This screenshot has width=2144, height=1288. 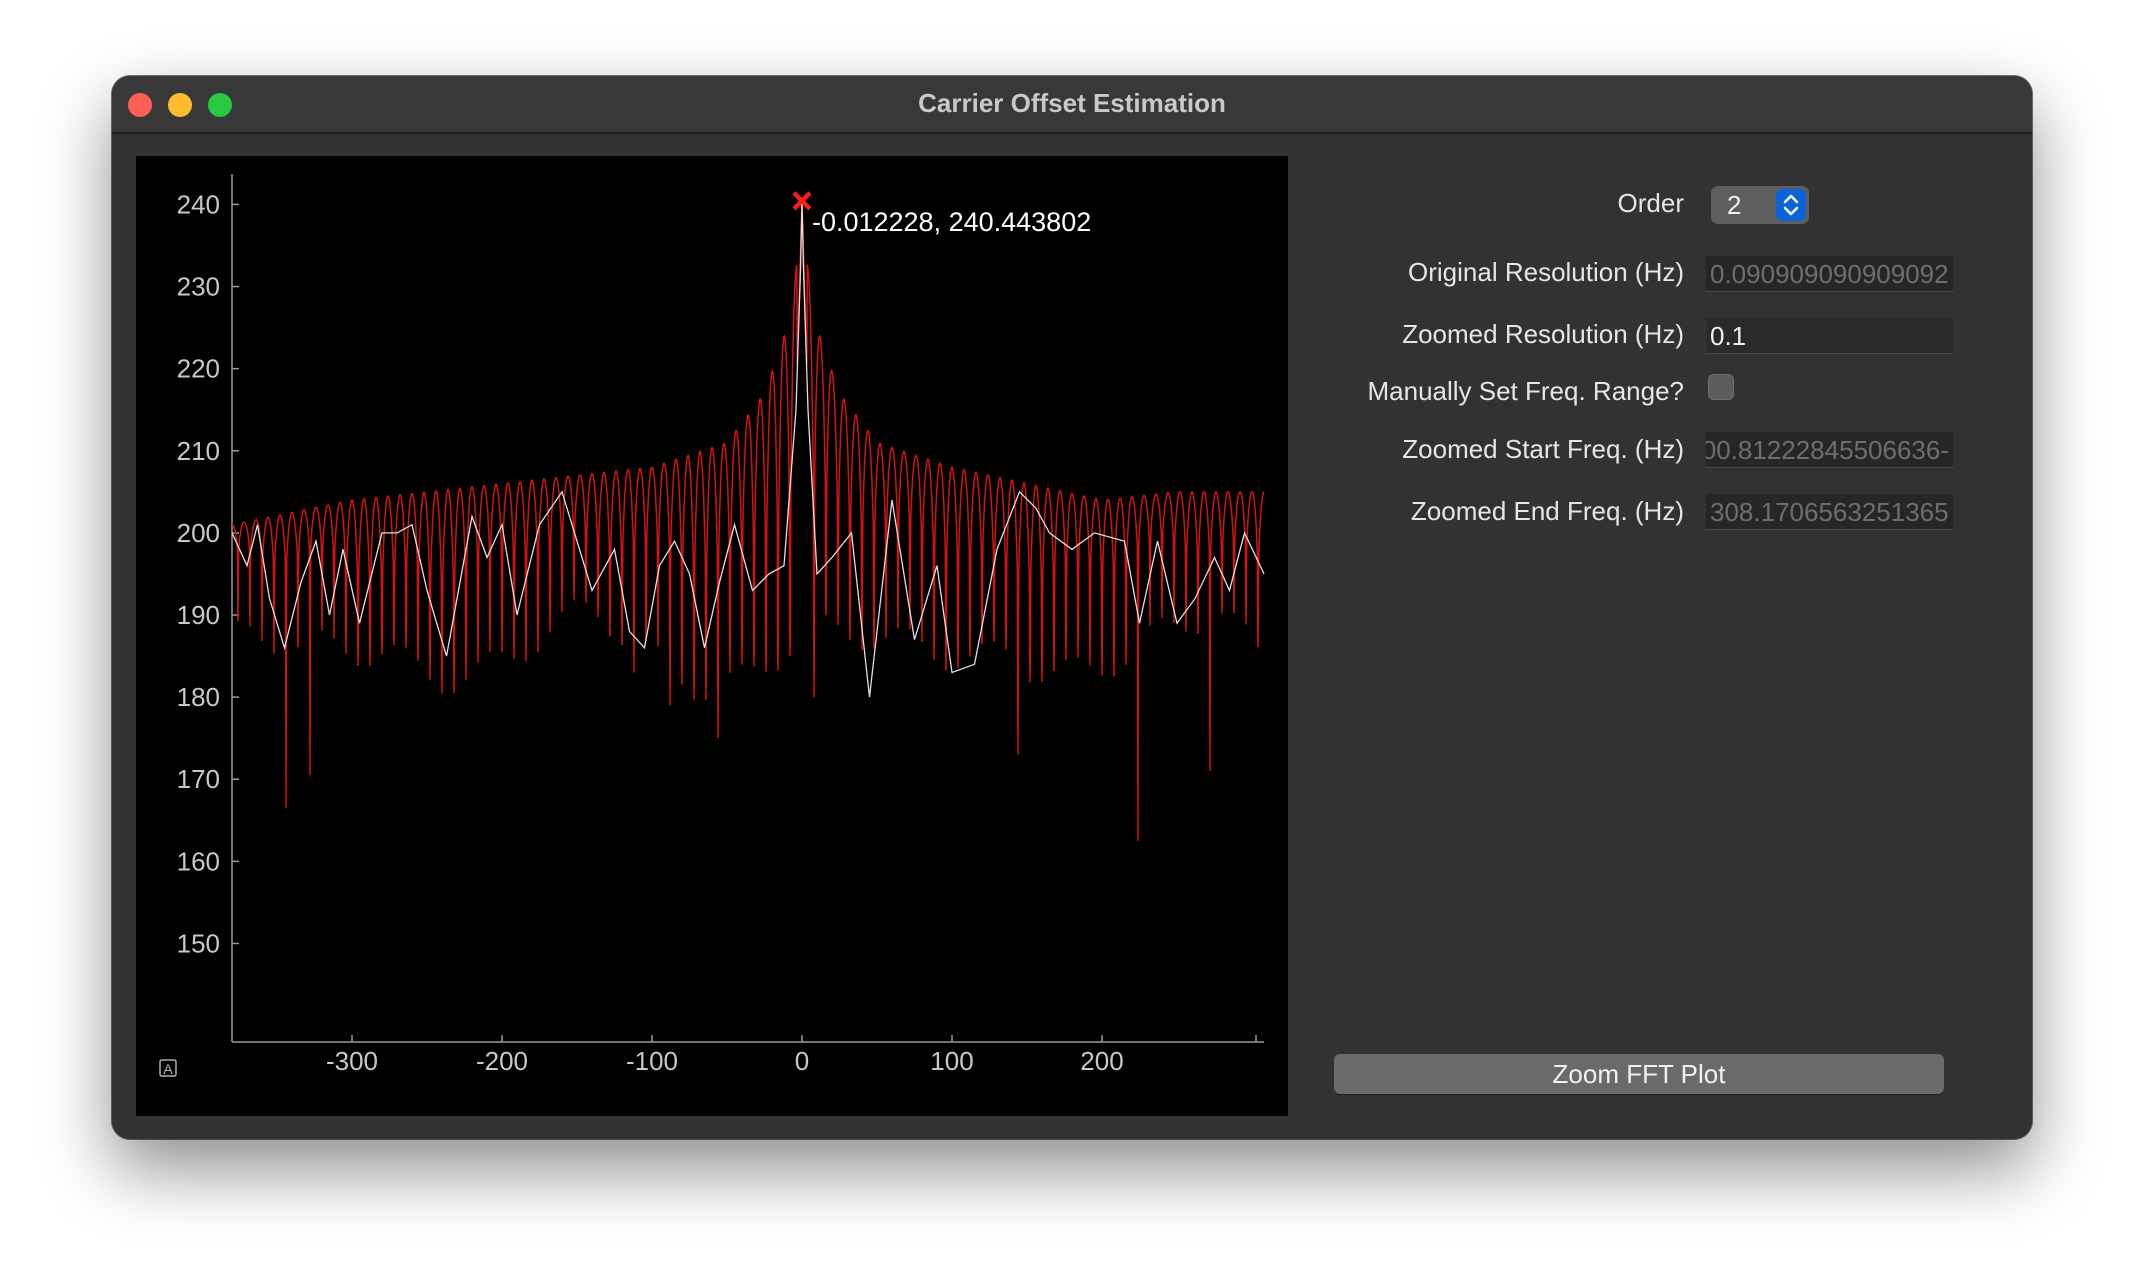 I want to click on maximize-window-button, so click(x=220, y=105).